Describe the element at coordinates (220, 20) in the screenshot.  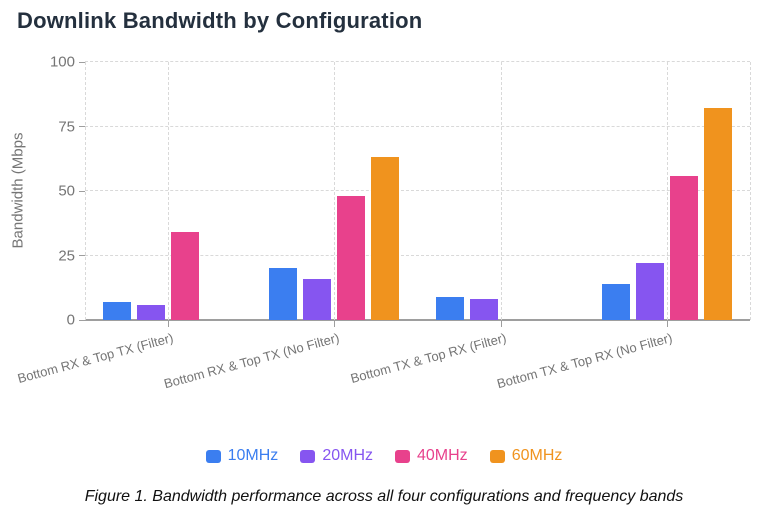
I see `chart-title: Downlink Bandwidth by Configuration` at that location.